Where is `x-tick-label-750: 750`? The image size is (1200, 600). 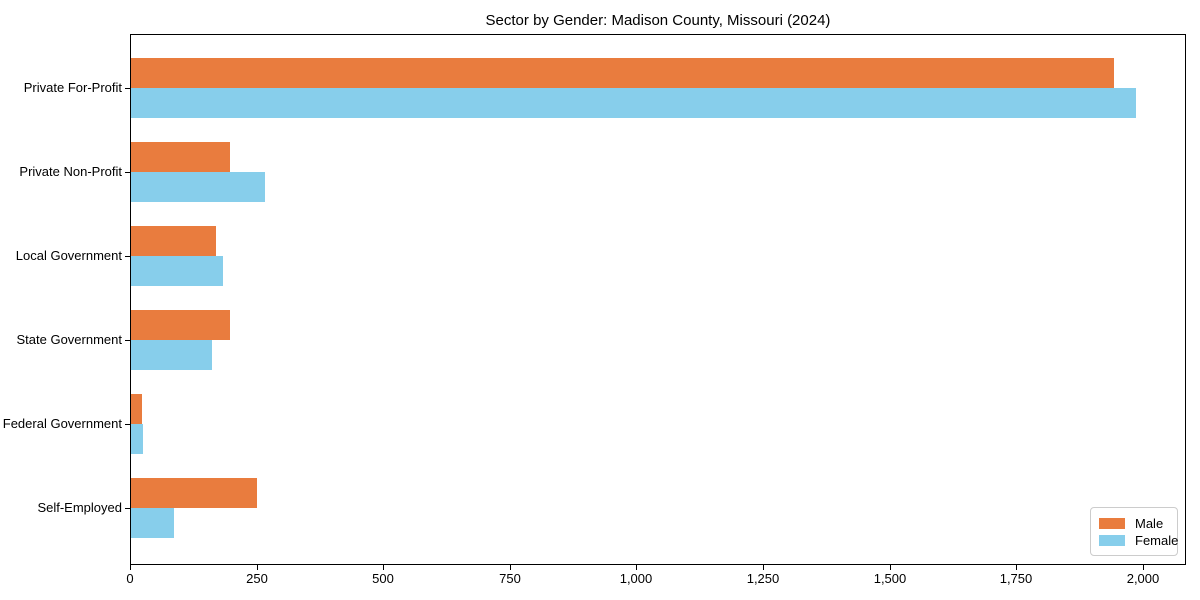 x-tick-label-750: 750 is located at coordinates (510, 578).